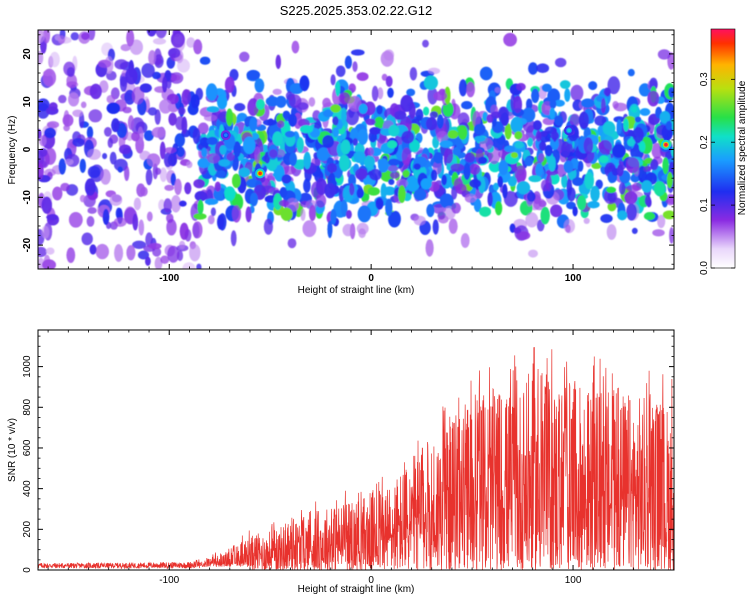  Describe the element at coordinates (27, 488) in the screenshot. I see `snr-y-tick-label: 400` at that location.